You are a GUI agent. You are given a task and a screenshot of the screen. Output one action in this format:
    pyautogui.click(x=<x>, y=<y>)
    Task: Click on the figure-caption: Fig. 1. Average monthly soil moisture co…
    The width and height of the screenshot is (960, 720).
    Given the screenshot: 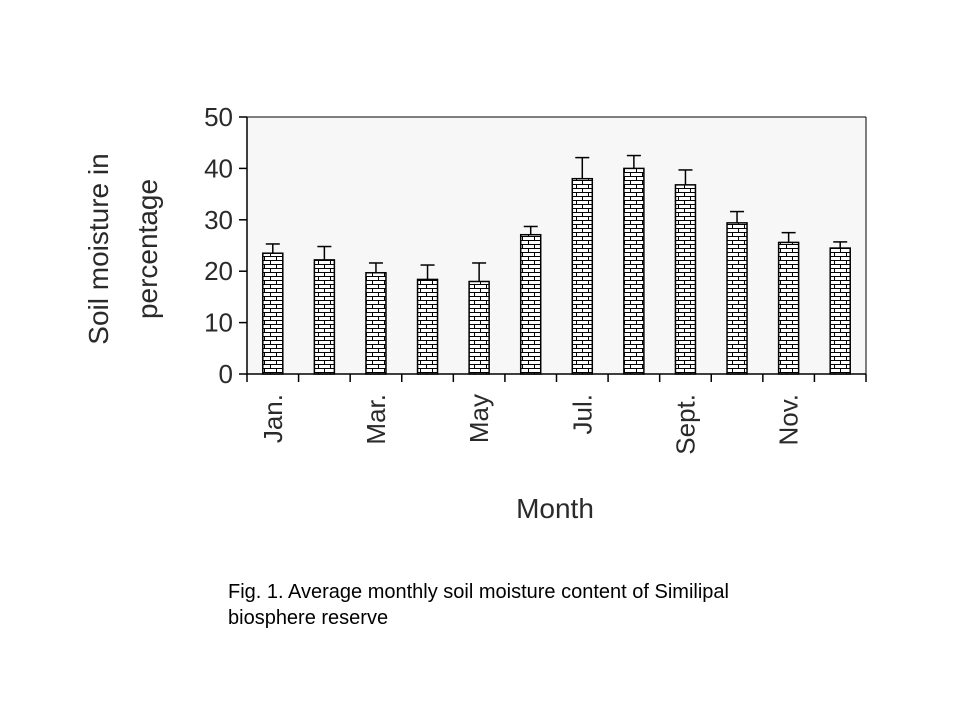 What is the action you would take?
    pyautogui.click(x=548, y=605)
    